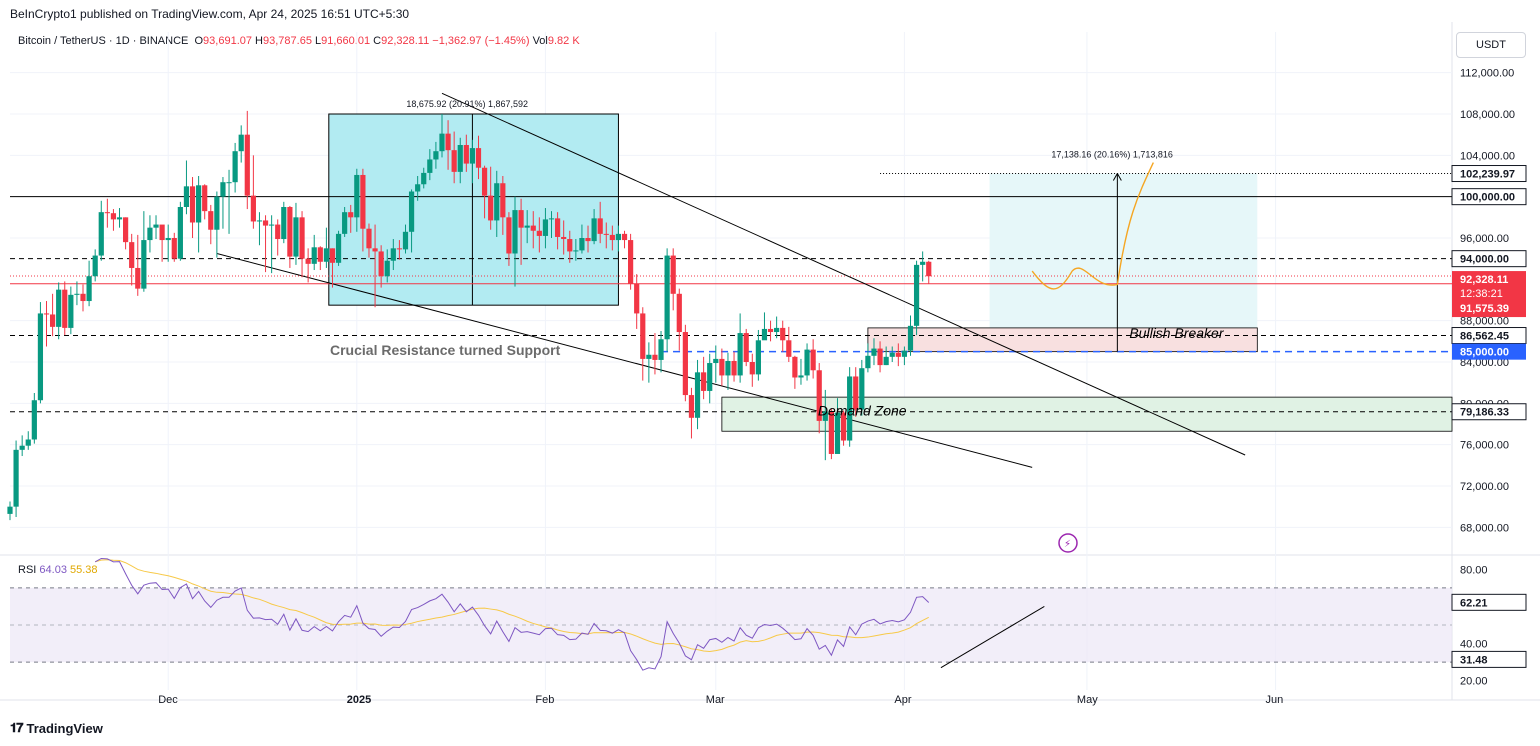 This screenshot has height=746, width=1540. Describe the element at coordinates (445, 350) in the screenshot. I see `crucial-support-label: Crucial Resistance turned Support` at that location.